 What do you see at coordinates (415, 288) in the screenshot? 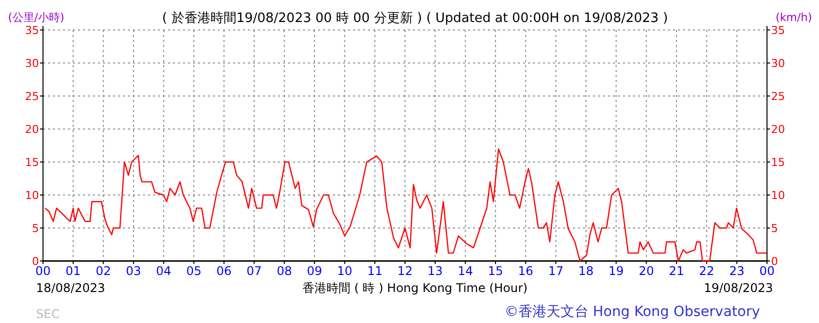
I see `x-axis-title: 香港時間 ( 時 ) Hong Kong Time (Hour)` at bounding box center [415, 288].